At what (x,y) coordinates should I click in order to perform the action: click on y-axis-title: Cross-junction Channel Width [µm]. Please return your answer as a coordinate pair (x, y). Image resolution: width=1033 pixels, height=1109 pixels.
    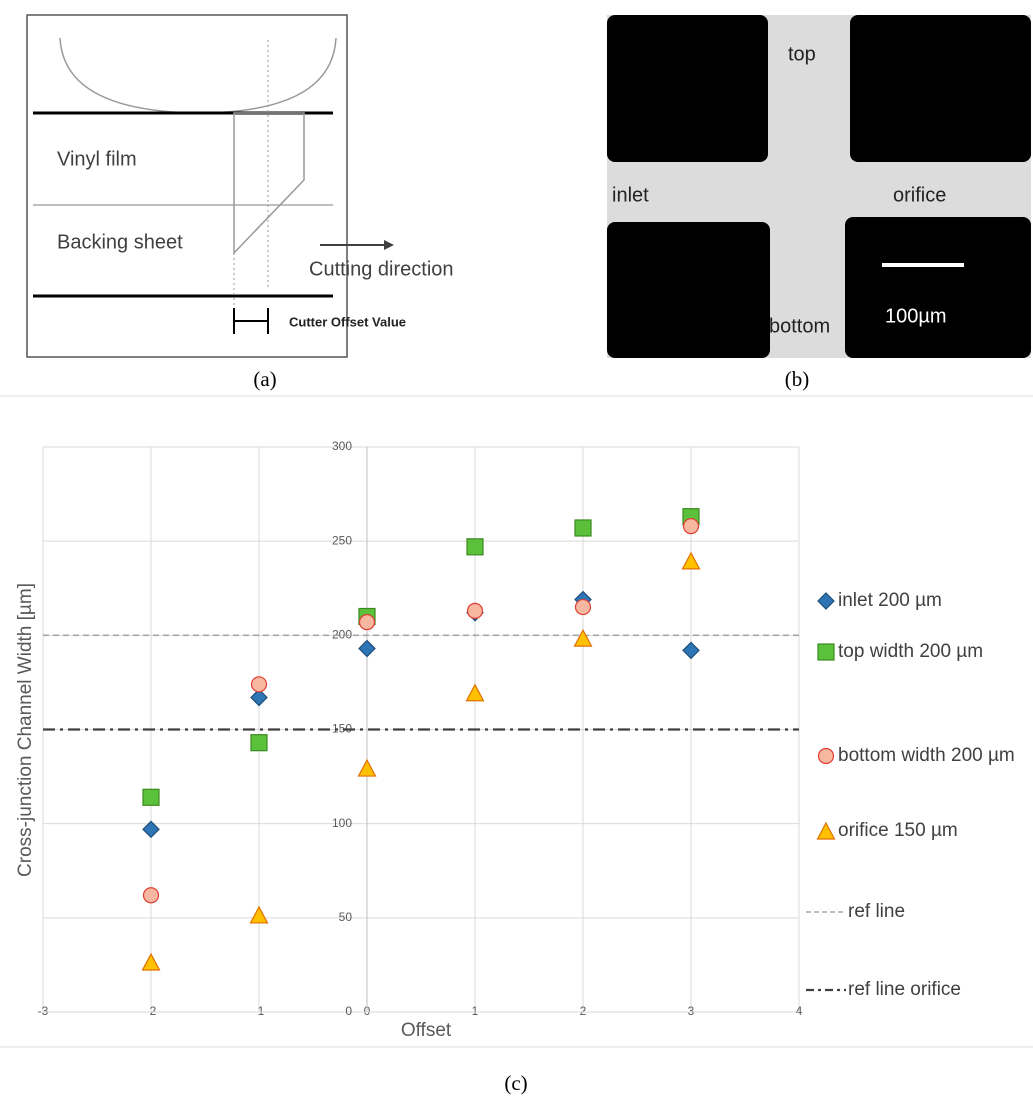
    Looking at the image, I should click on (25, 730).